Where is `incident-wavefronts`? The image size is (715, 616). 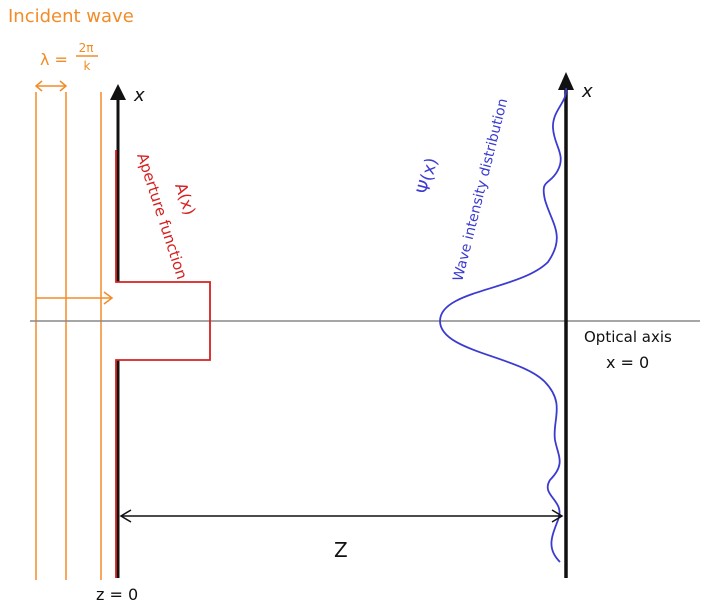
incident-wavefronts is located at coordinates (68, 336).